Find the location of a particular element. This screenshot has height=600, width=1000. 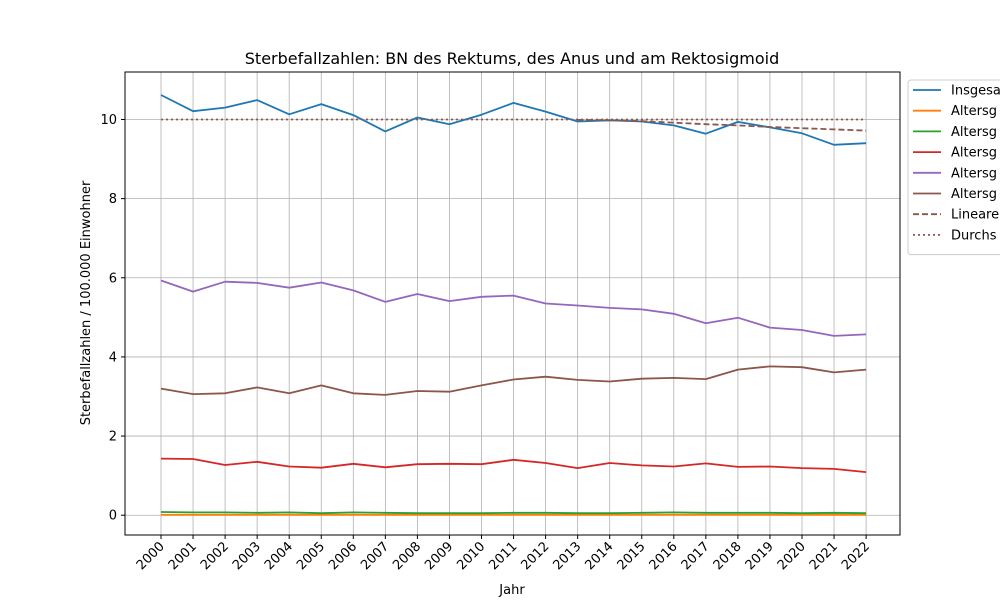

y-axis-title: Sterbefallzahlen / 100.000 Einwohner is located at coordinates (86, 302).